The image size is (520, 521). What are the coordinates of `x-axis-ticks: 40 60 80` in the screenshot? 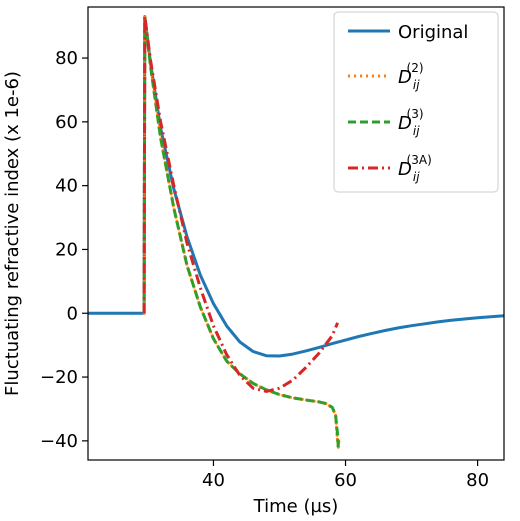 It's located at (345, 475).